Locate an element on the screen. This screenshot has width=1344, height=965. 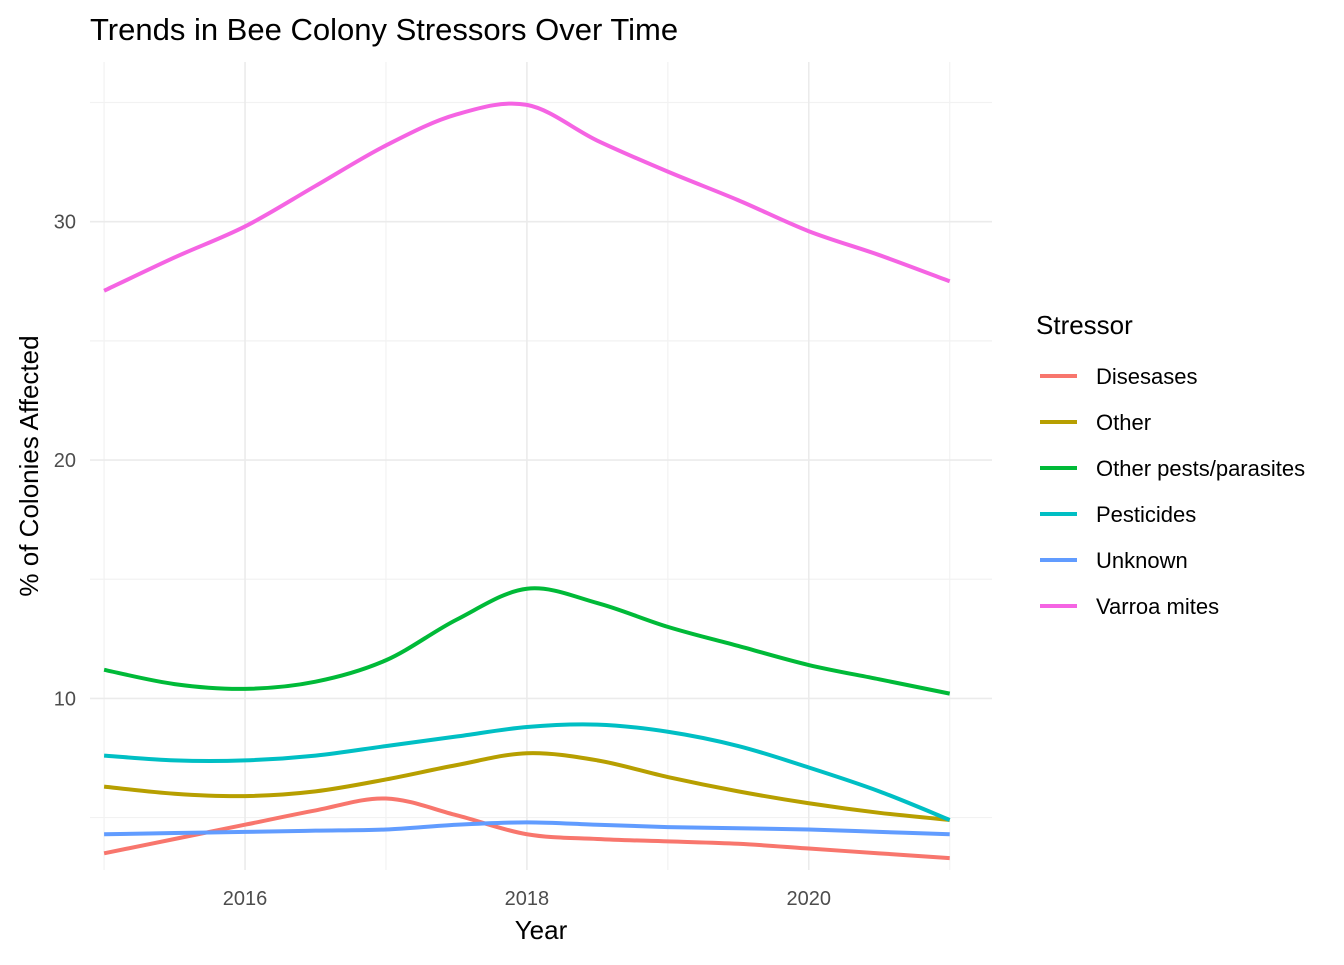
series-line-unknown is located at coordinates (527, 828).